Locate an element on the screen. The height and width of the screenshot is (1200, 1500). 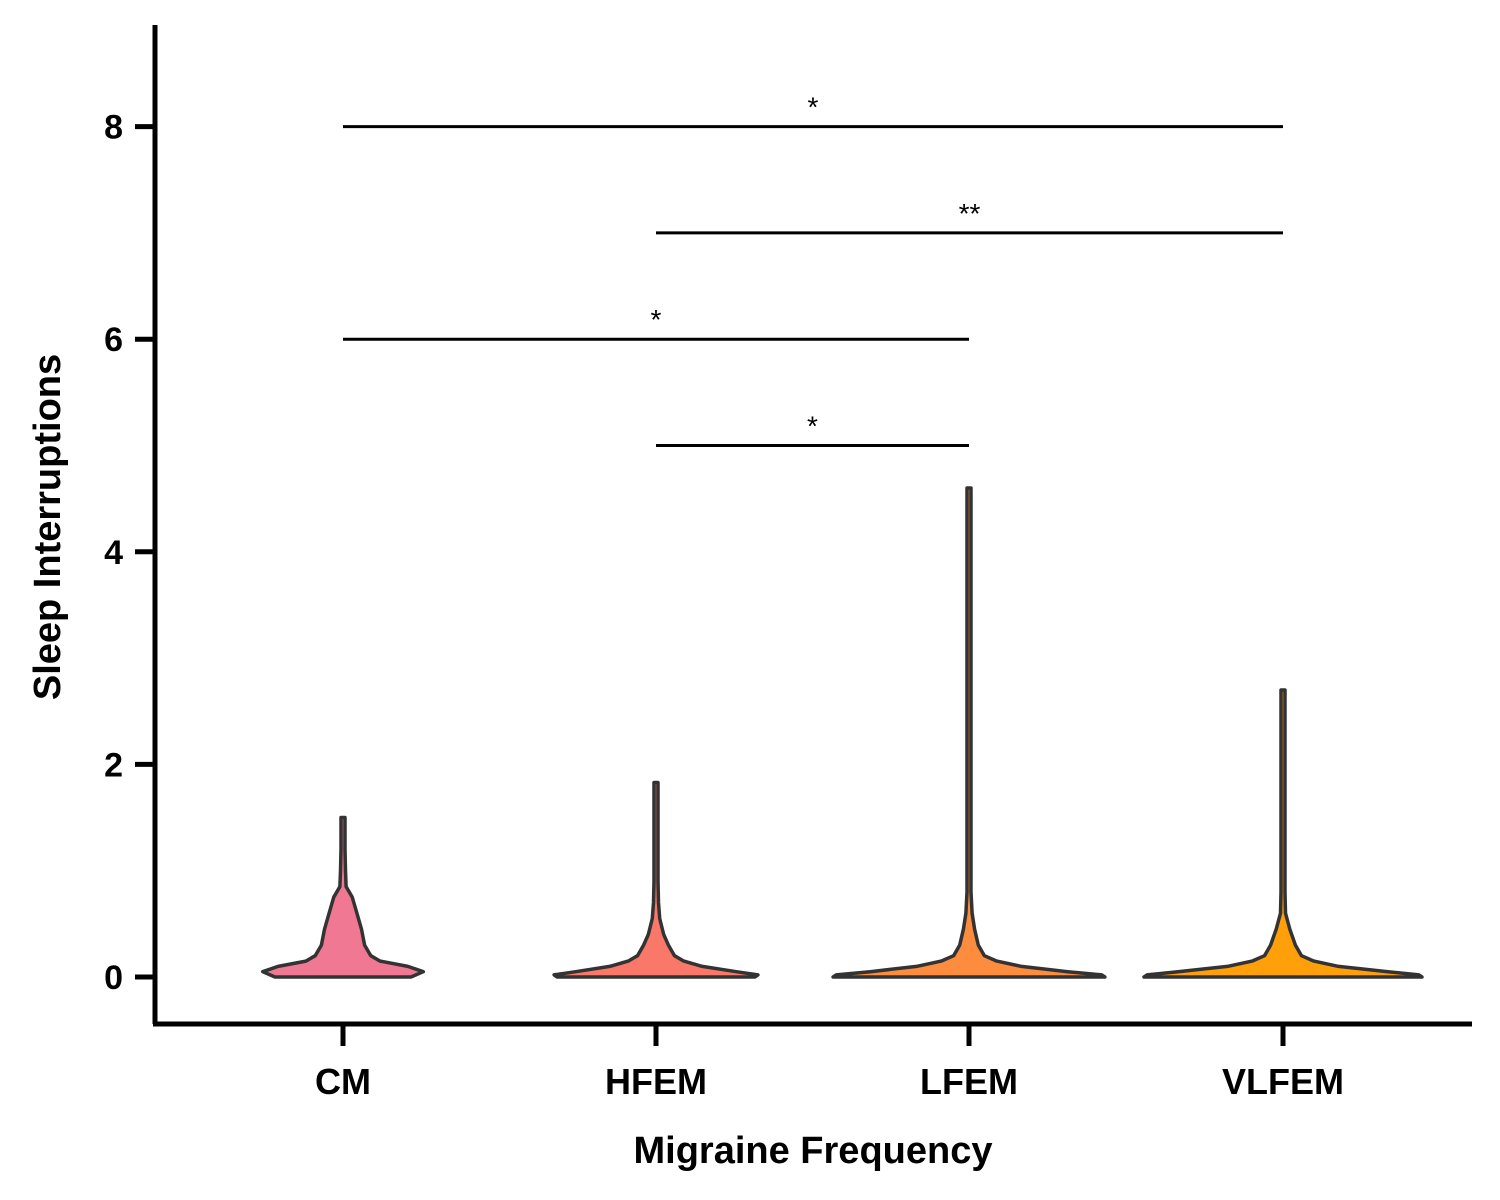
x-axis-title: Migraine Frequency is located at coordinates (813, 1151).